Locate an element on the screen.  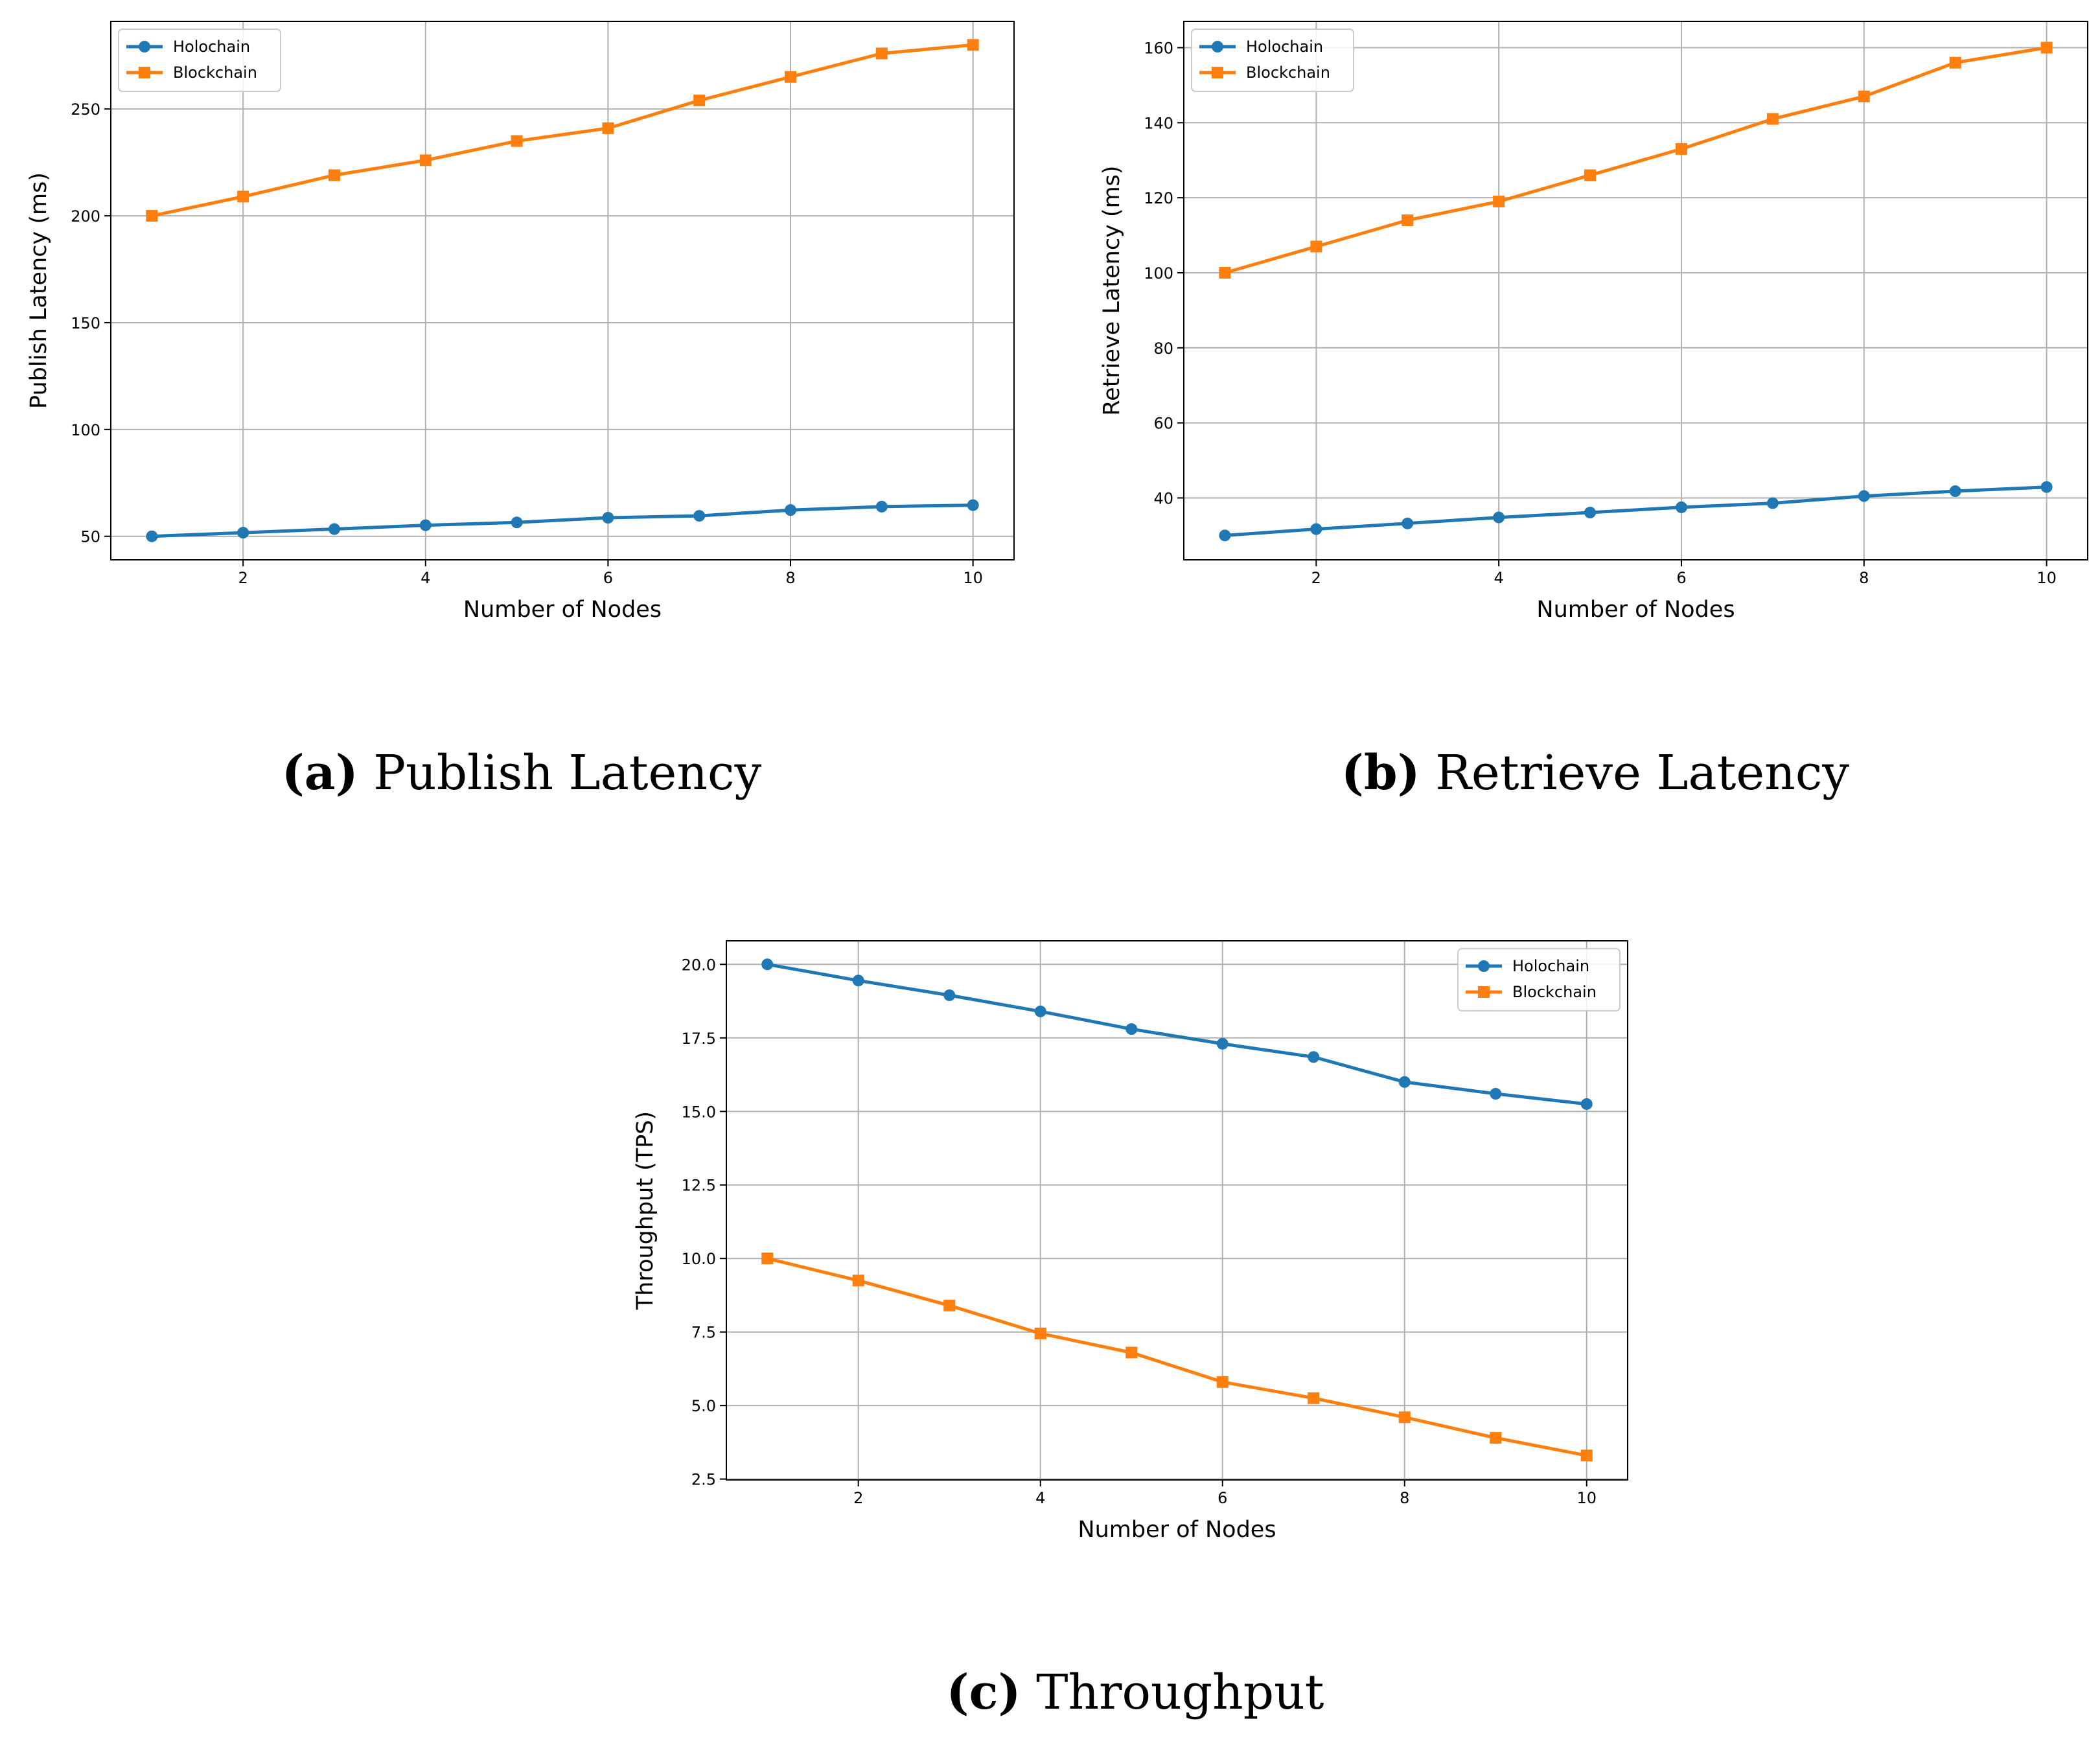
caption-a: (a) Publish Latency is located at coordinates (522, 773).